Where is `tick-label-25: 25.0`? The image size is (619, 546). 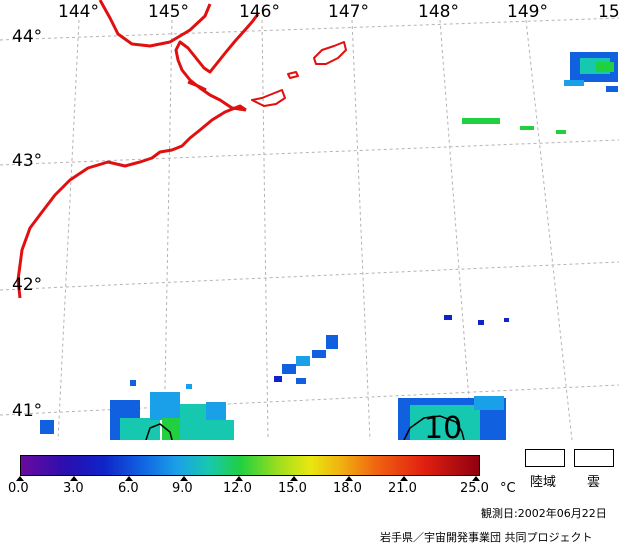 tick-label-25: 25.0 is located at coordinates (474, 488).